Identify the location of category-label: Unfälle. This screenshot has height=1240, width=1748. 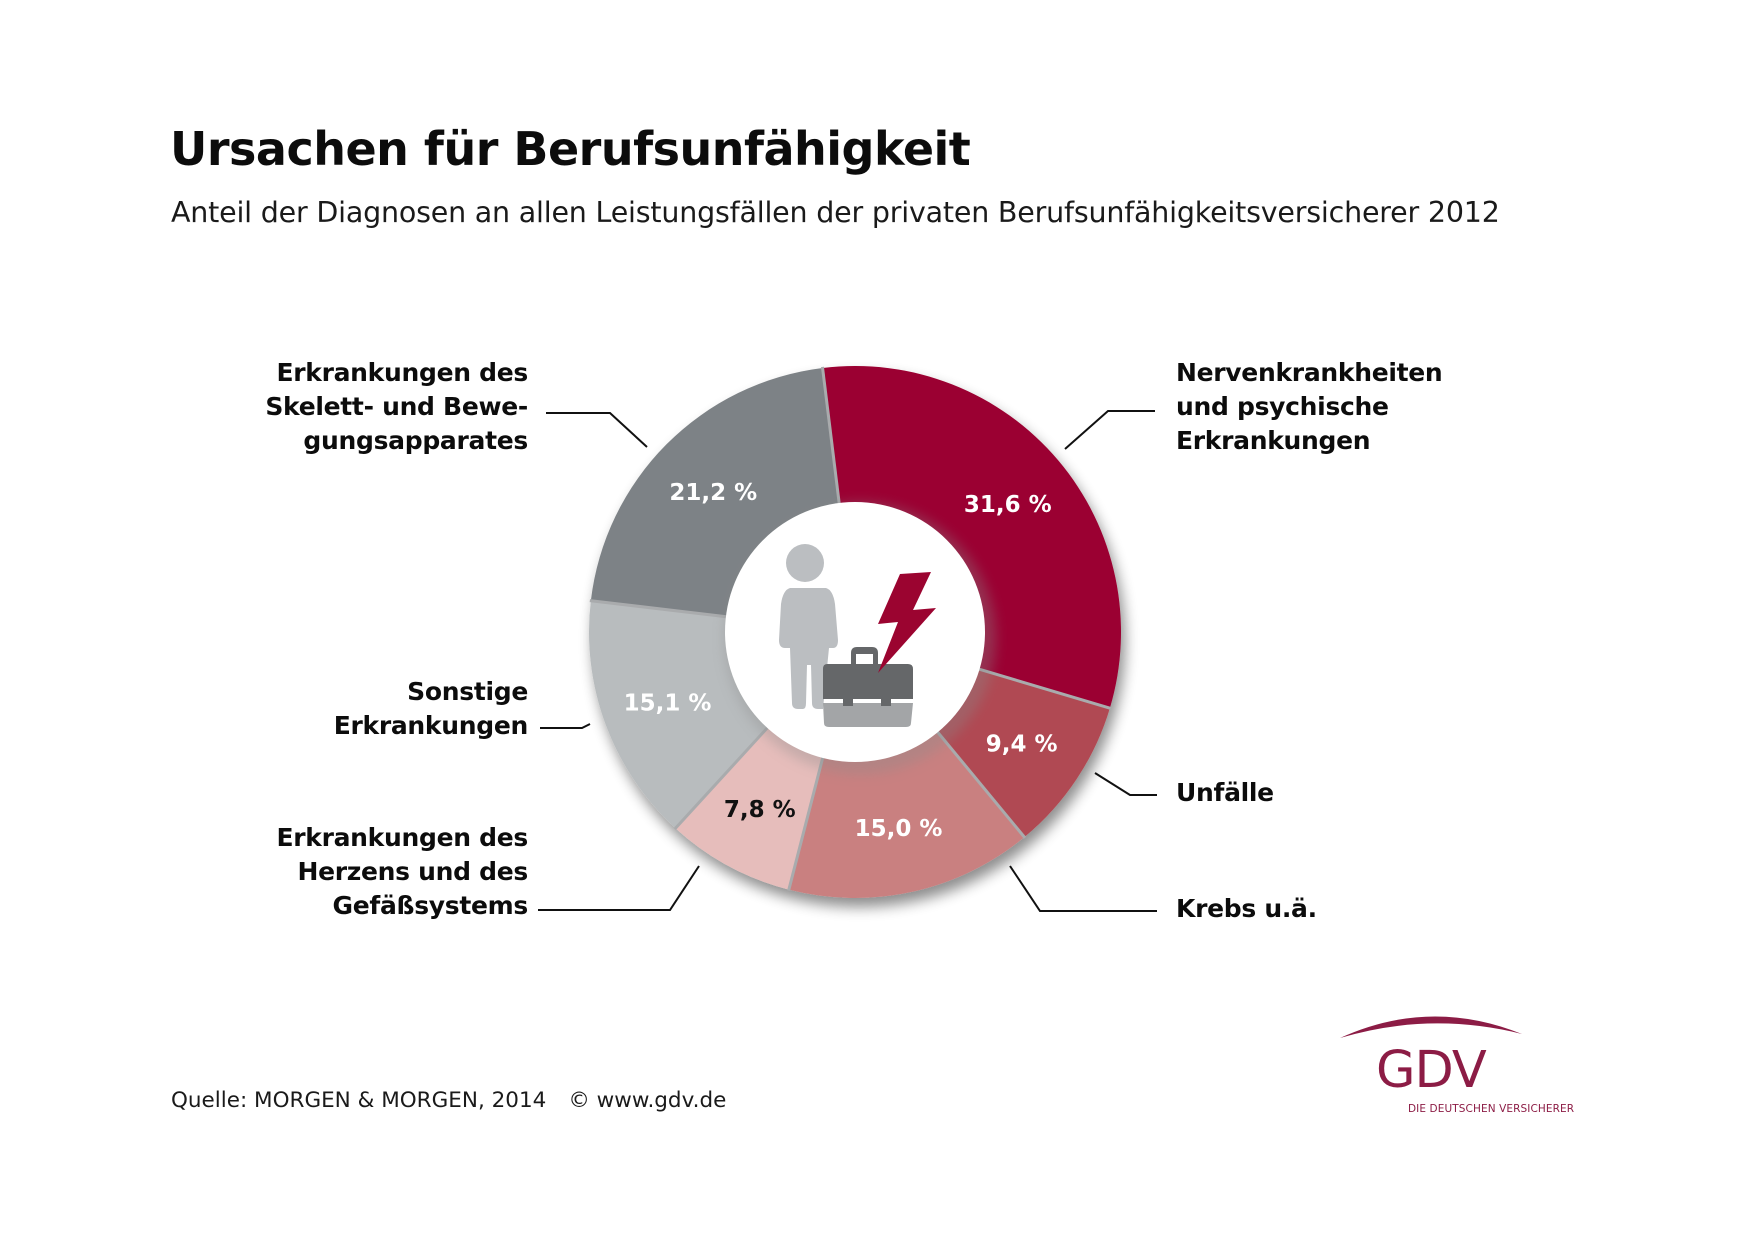
(1225, 793).